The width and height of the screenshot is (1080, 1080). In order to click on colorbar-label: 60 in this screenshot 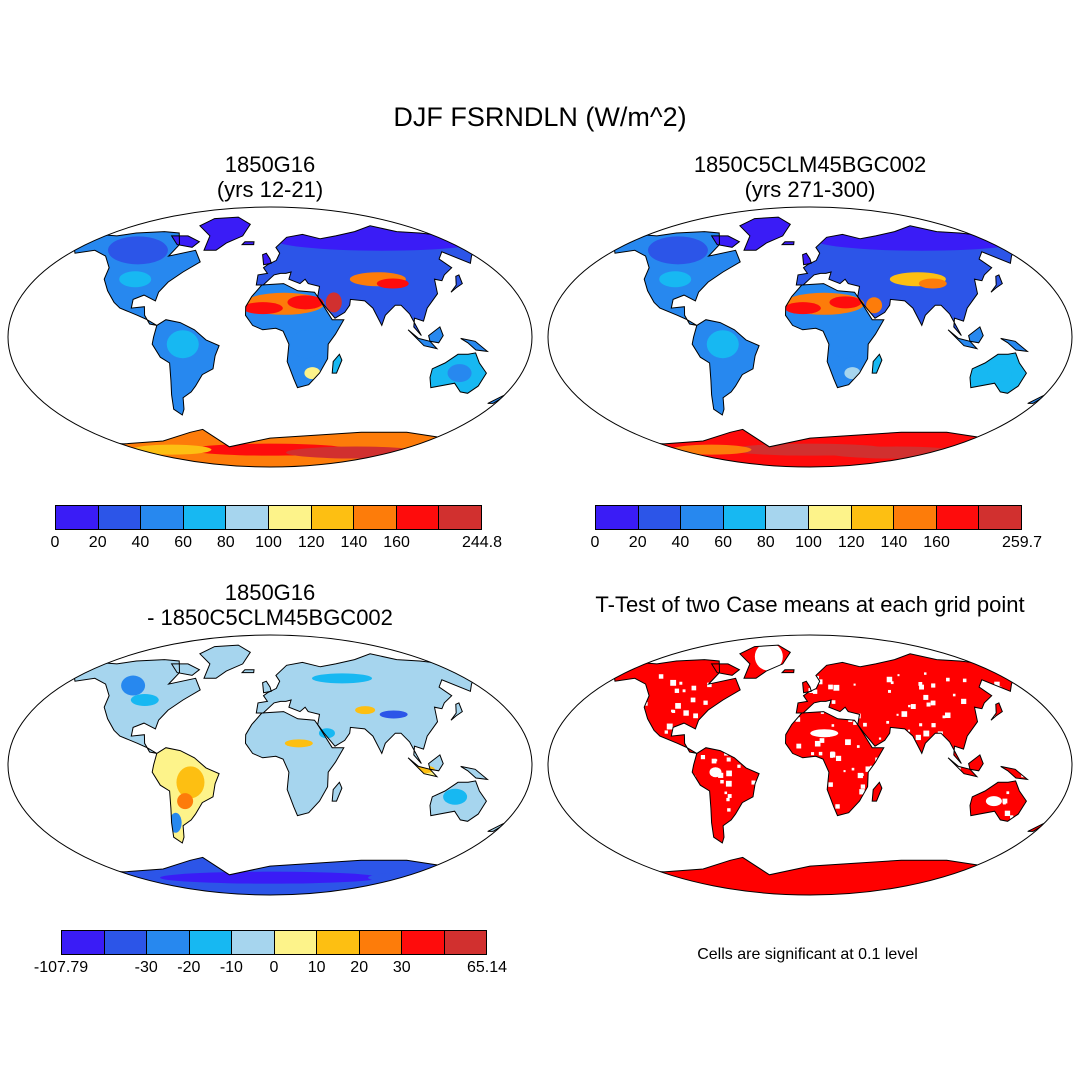, I will do `click(723, 542)`.